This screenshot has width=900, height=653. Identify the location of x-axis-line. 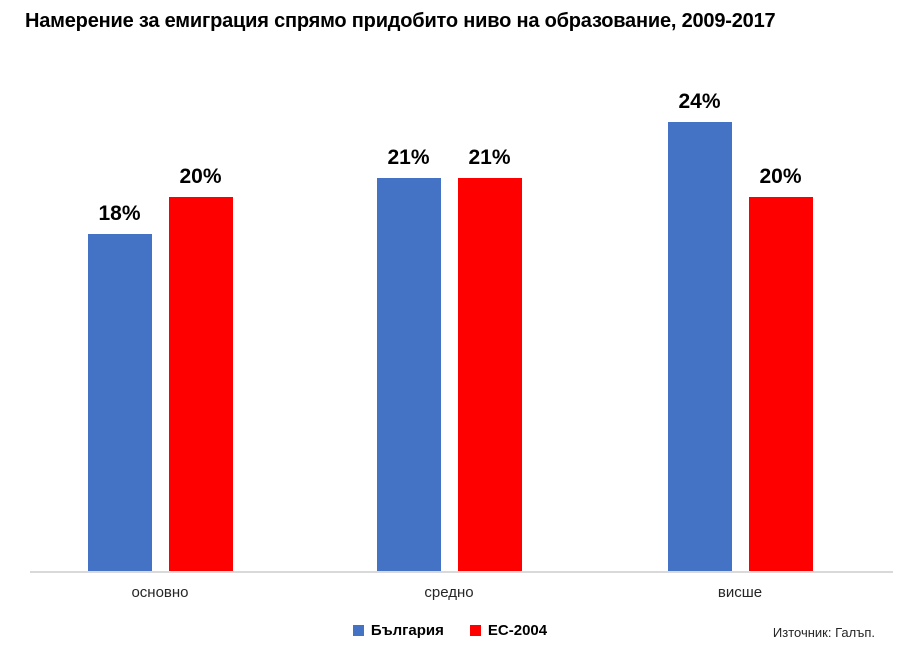
(461, 572).